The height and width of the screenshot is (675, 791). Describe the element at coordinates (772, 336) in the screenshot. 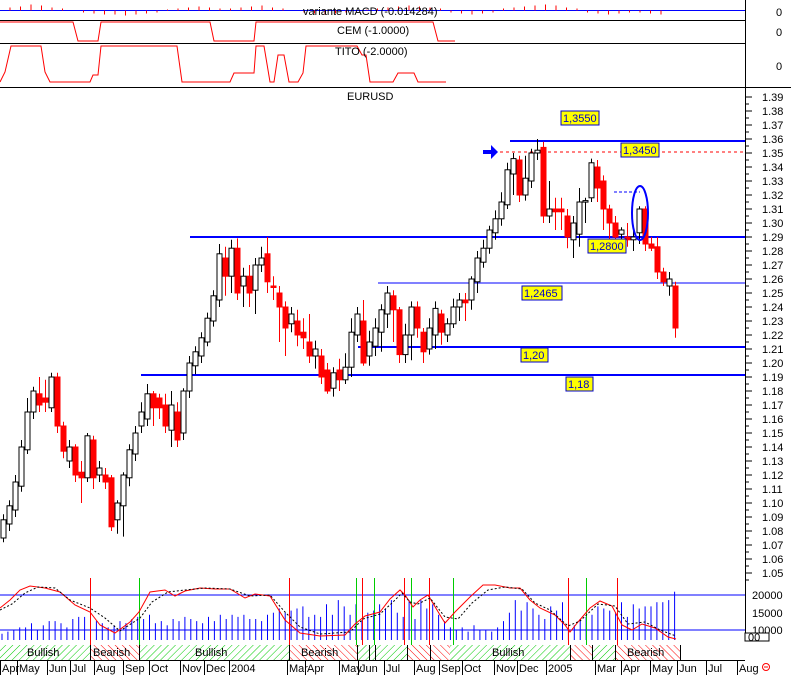

I see `price-tick: 1.22` at that location.